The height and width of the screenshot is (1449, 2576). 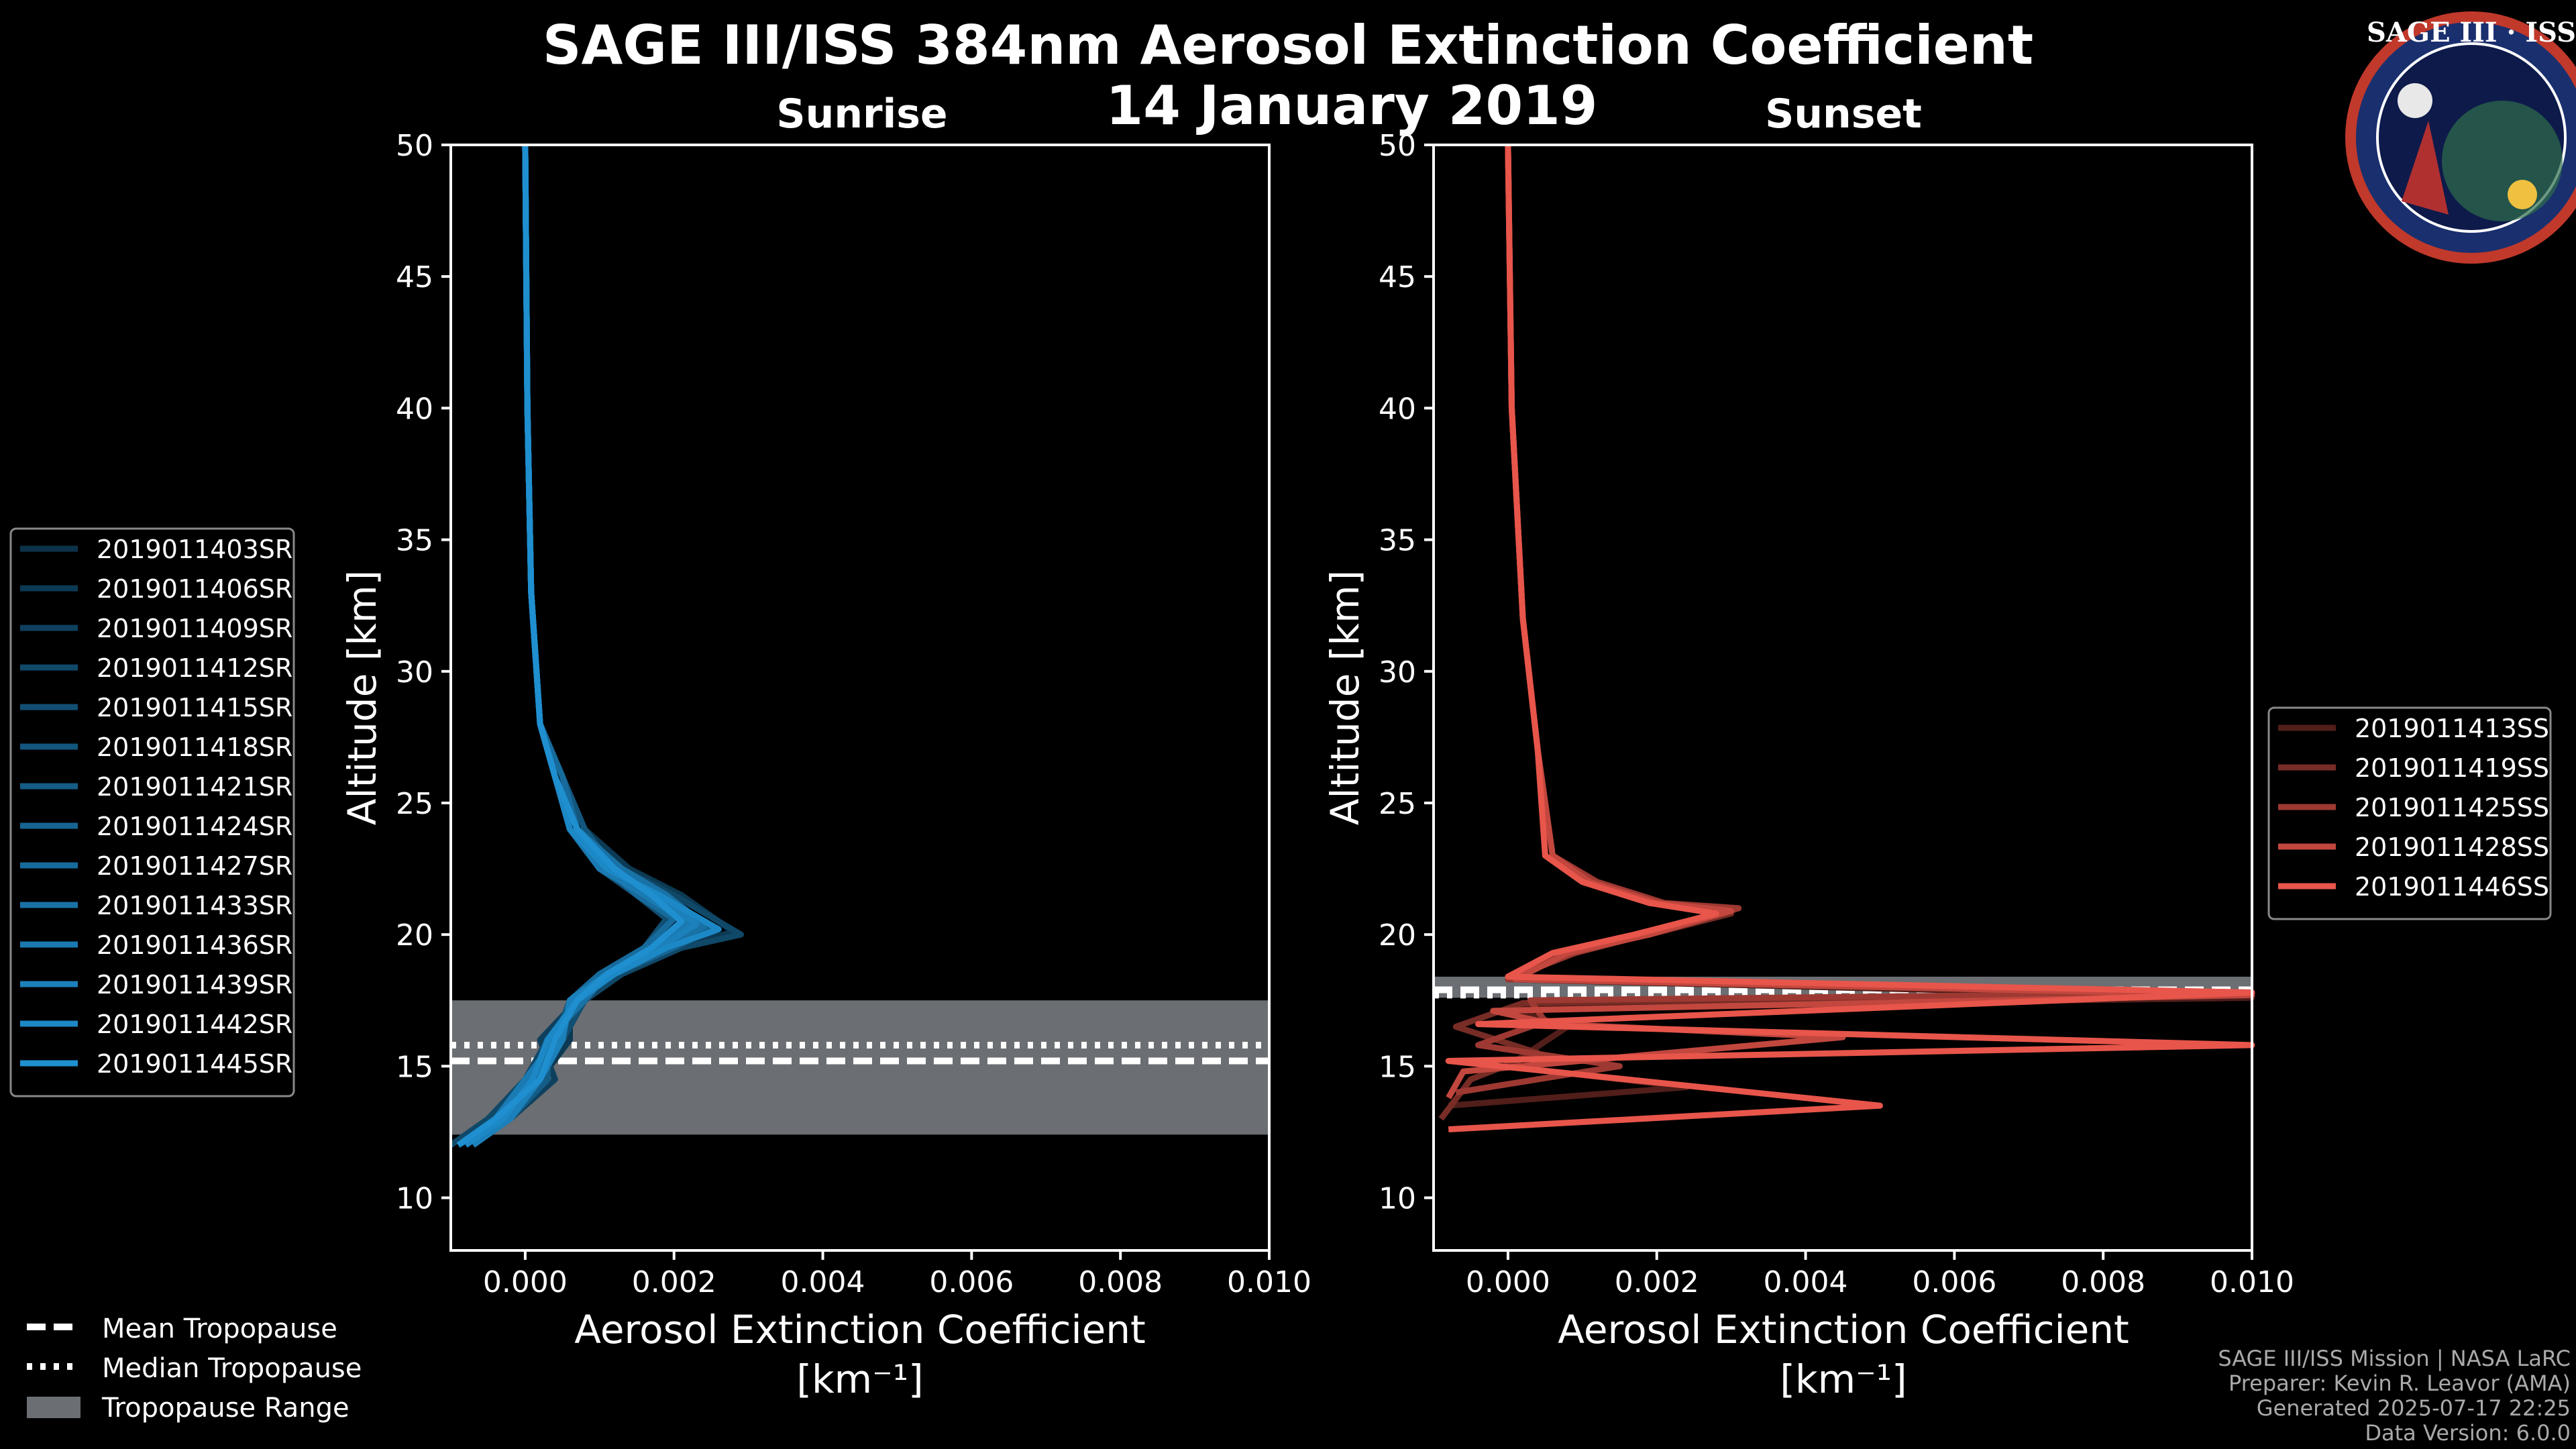 What do you see at coordinates (53, 1407) in the screenshot?
I see `tropopause-range-swatch` at bounding box center [53, 1407].